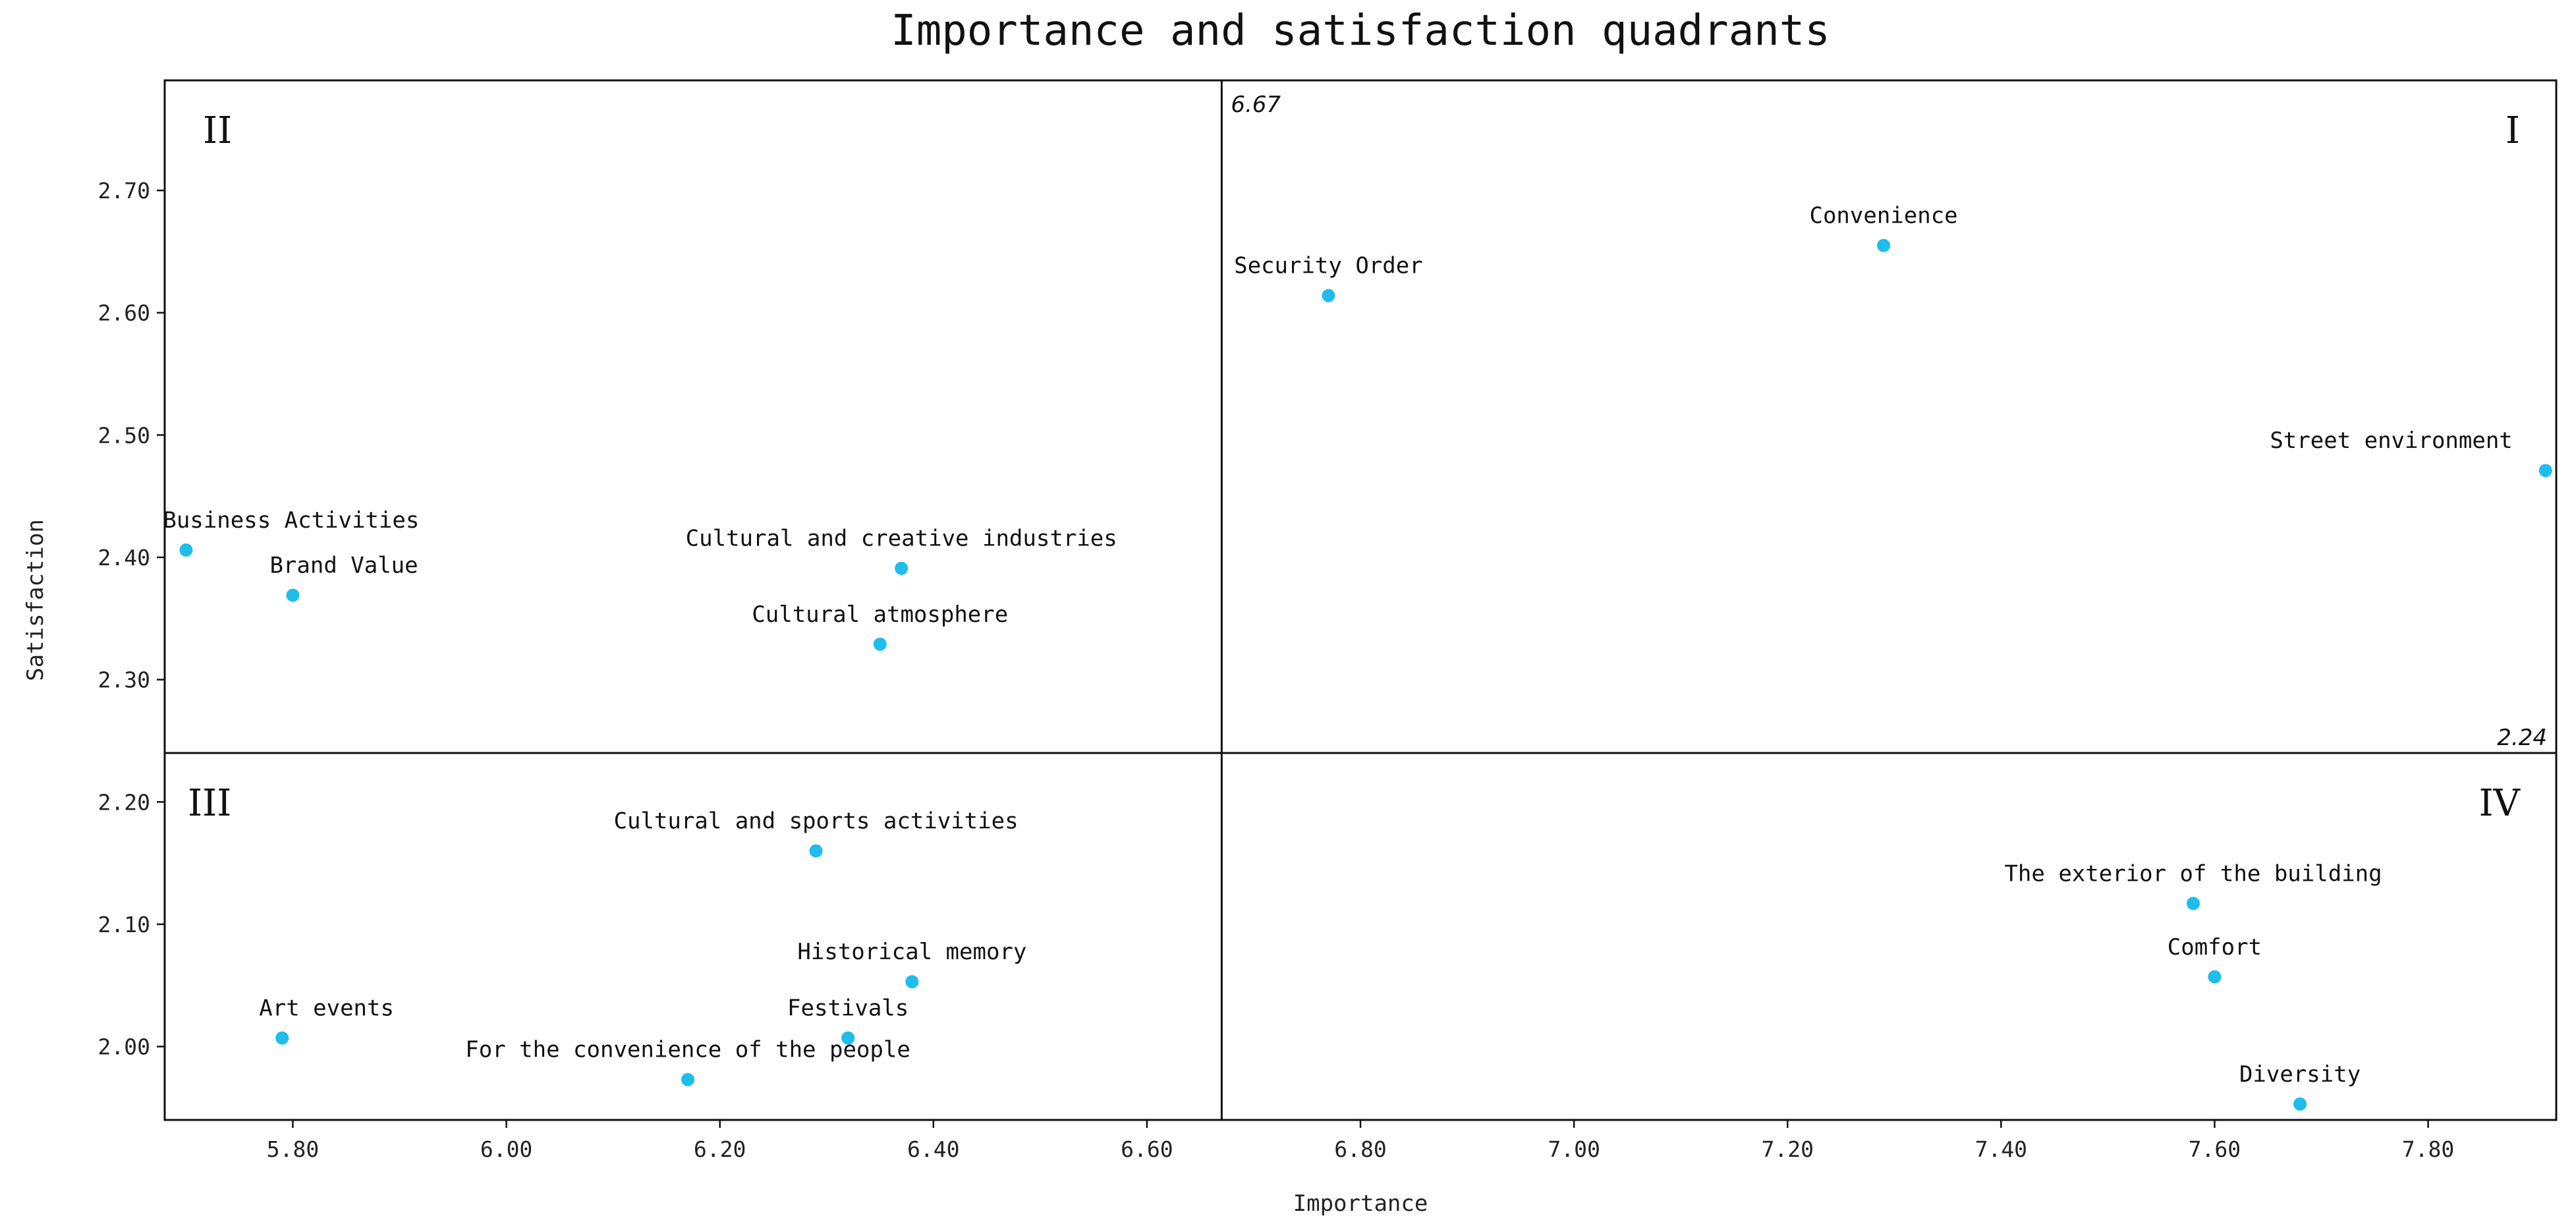  Describe the element at coordinates (124, 680) in the screenshot. I see `y-tick-label: 2.30` at that location.